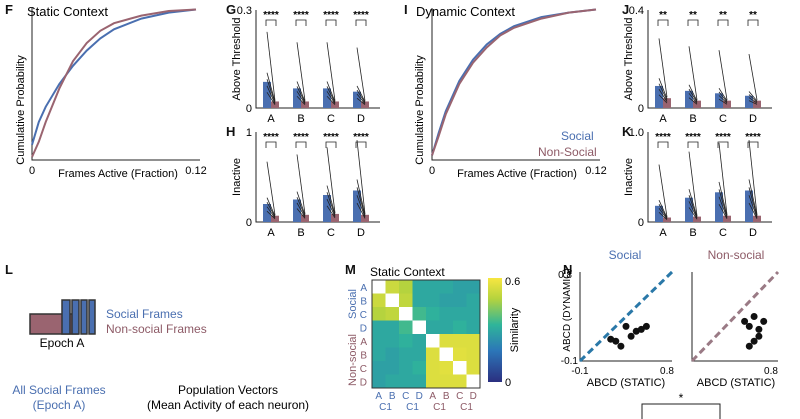 Image resolution: width=800 pixels, height=419 pixels. What do you see at coordinates (331, 137) in the screenshot?
I see `h-sig-c: ****` at bounding box center [331, 137].